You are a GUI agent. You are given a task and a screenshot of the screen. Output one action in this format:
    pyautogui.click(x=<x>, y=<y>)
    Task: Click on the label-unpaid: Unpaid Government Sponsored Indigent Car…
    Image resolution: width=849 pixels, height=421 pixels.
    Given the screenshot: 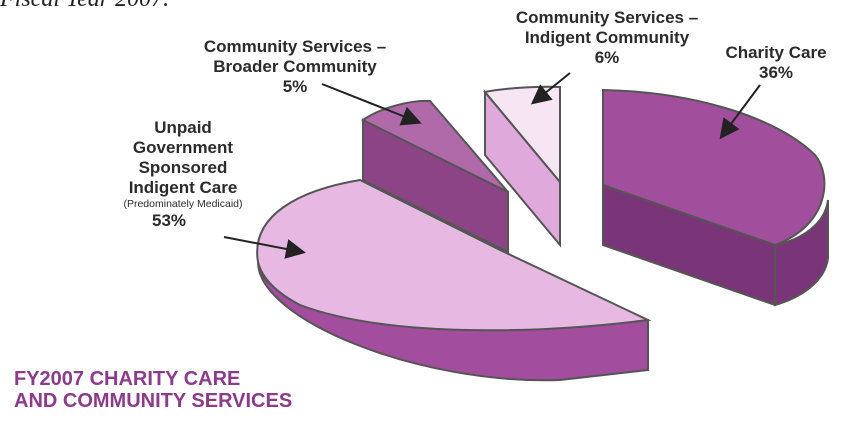 What is the action you would take?
    pyautogui.click(x=183, y=174)
    